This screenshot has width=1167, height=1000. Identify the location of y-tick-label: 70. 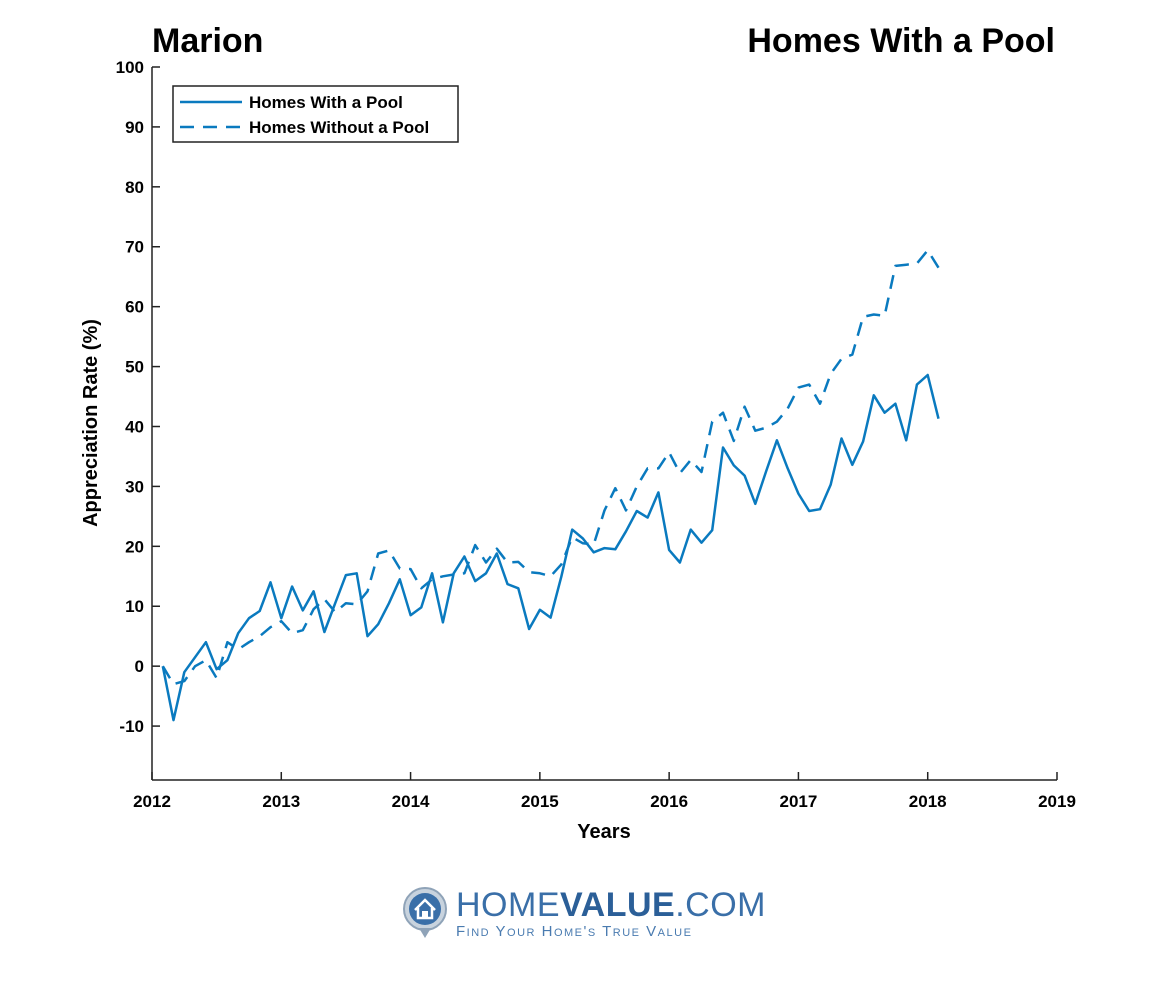
(134, 247).